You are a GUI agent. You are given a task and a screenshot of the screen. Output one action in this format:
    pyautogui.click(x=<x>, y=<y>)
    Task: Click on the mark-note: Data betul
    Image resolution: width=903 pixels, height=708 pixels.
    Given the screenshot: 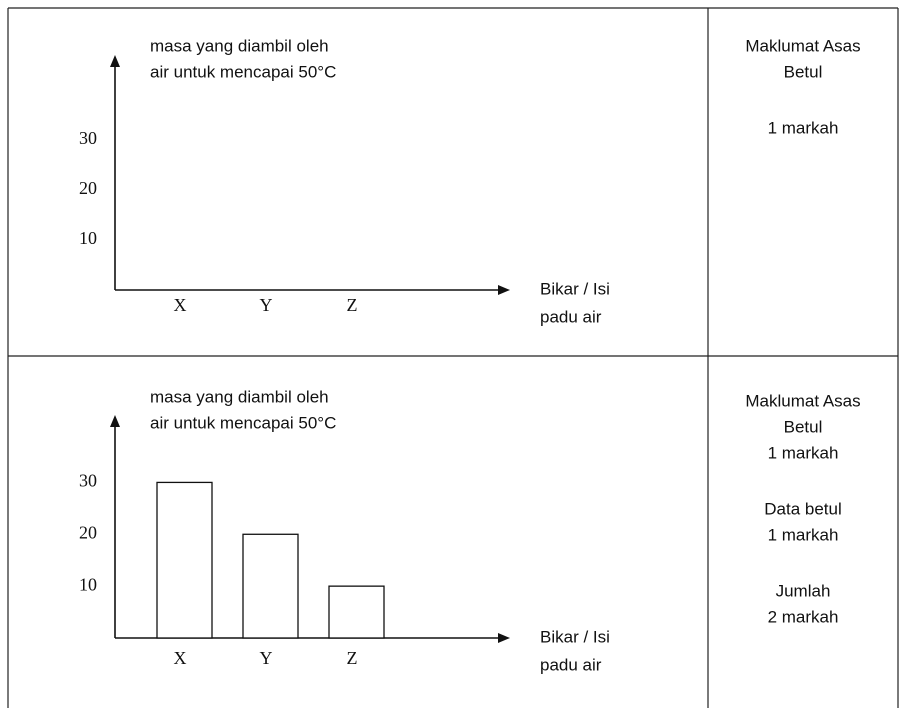 What is the action you would take?
    pyautogui.click(x=803, y=508)
    